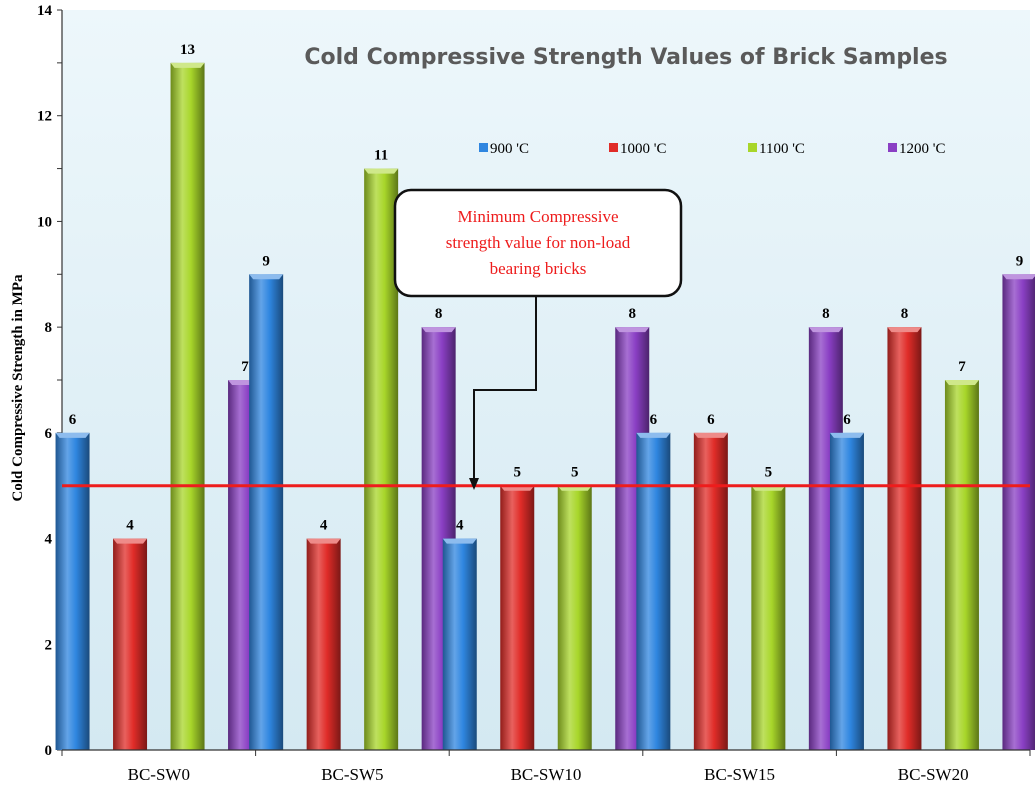 This screenshot has width=1035, height=791. What do you see at coordinates (933, 774) in the screenshot?
I see `x-tick-label: BC-SW20` at bounding box center [933, 774].